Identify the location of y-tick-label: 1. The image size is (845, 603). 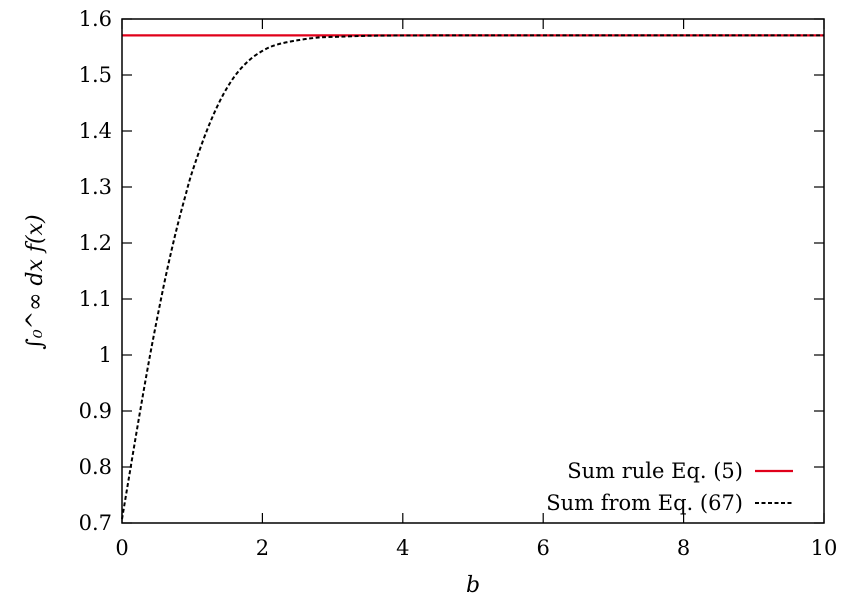
(105, 355).